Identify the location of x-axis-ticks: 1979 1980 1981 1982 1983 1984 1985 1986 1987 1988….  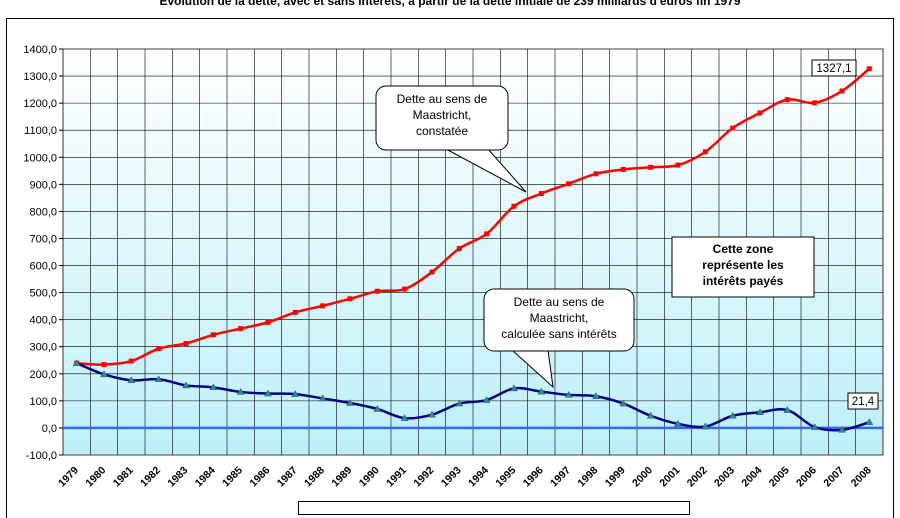
(465, 476).